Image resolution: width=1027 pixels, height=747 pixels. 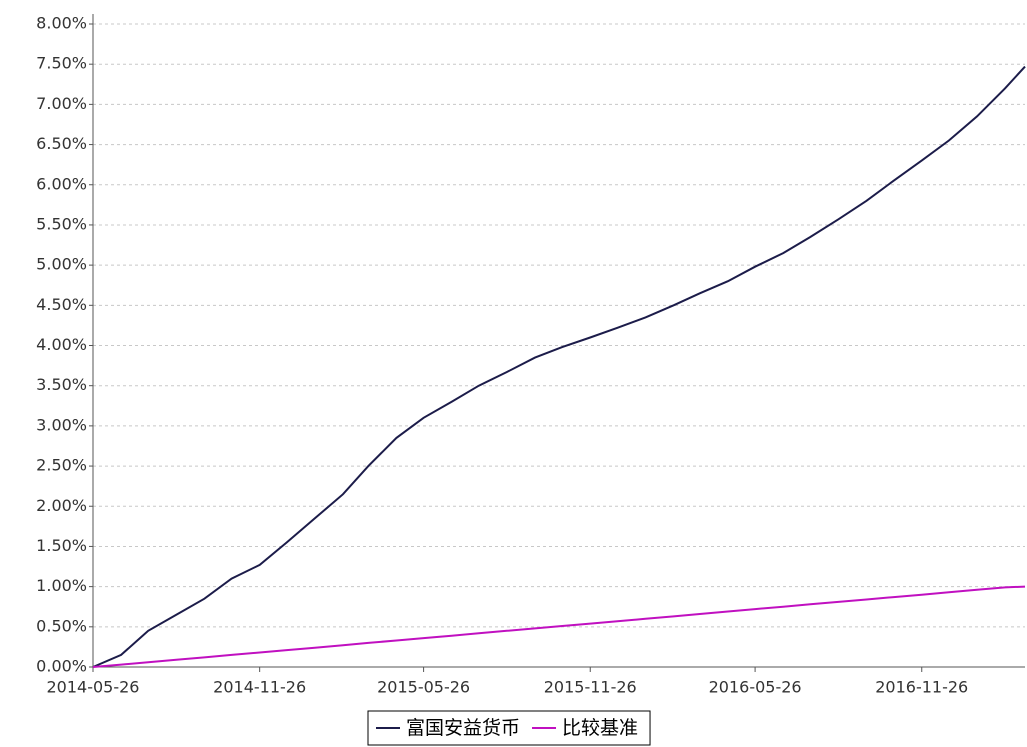 I want to click on x-tick-label: 2016-11-26, so click(x=921, y=687).